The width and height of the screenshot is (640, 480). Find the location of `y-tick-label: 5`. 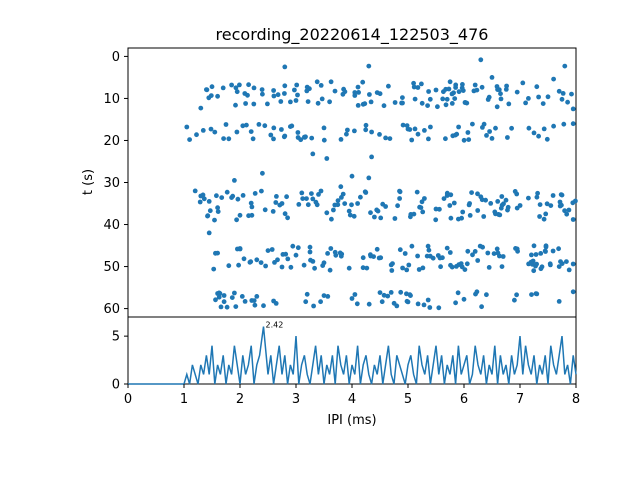

y-tick-label: 5 is located at coordinates (116, 337).